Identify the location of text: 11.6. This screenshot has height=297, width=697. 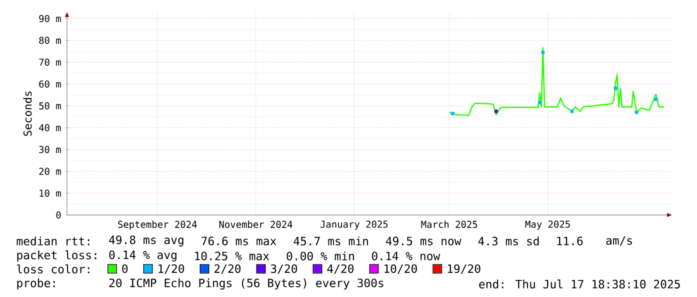
(570, 241).